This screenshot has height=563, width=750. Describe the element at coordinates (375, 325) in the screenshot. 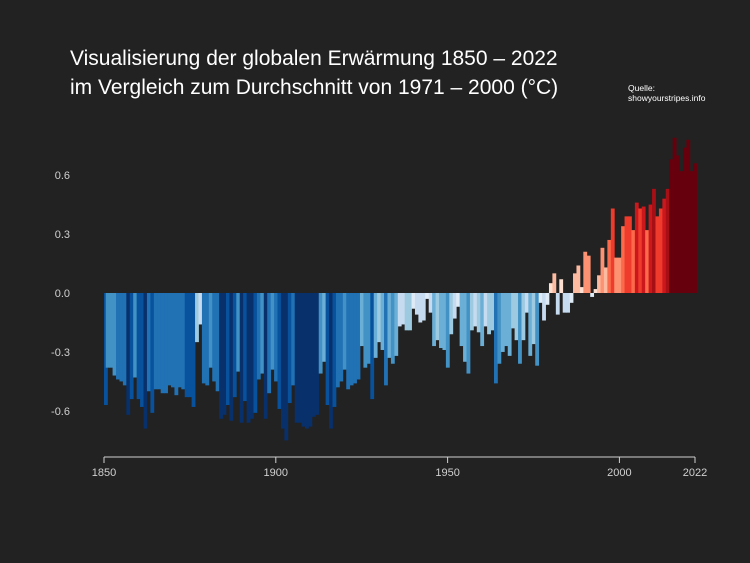

I see `bar-1929` at that location.